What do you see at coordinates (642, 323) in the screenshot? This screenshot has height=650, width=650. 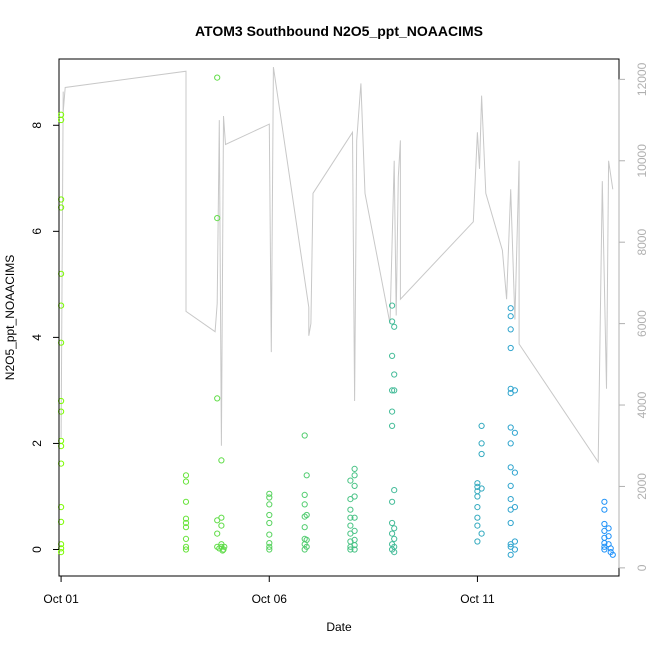 I see `y2-tick-label: 6000` at bounding box center [642, 323].